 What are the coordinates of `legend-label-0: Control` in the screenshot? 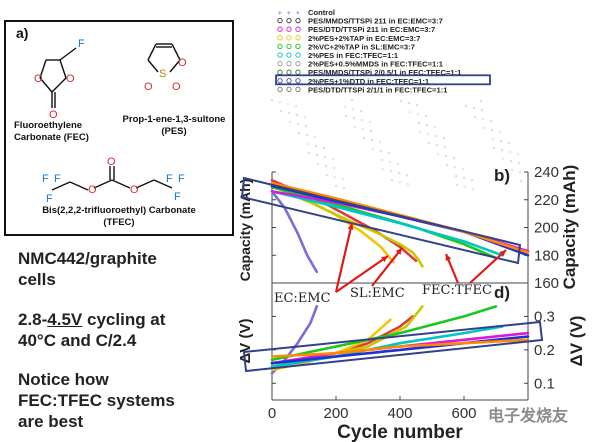 It's located at (321, 12).